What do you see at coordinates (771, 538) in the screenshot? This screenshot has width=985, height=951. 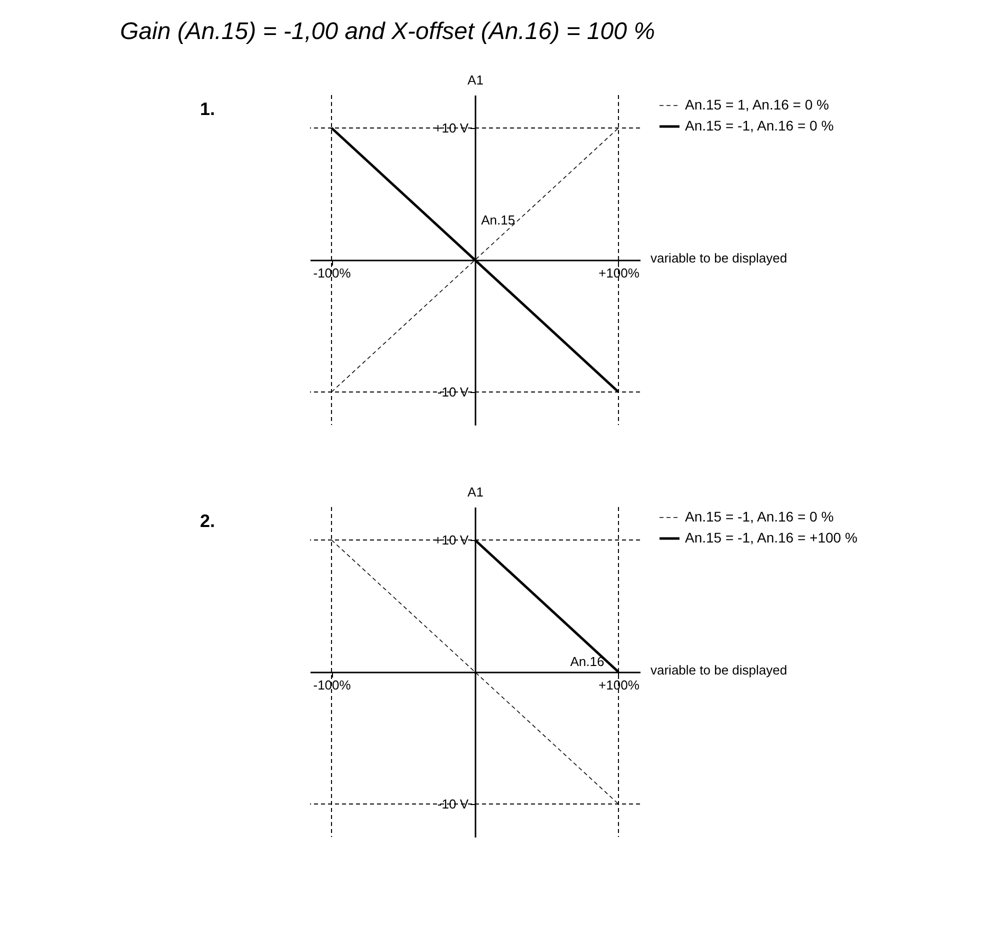 I see `legend-label: An.15 = -1, An.16 = +100 %` at bounding box center [771, 538].